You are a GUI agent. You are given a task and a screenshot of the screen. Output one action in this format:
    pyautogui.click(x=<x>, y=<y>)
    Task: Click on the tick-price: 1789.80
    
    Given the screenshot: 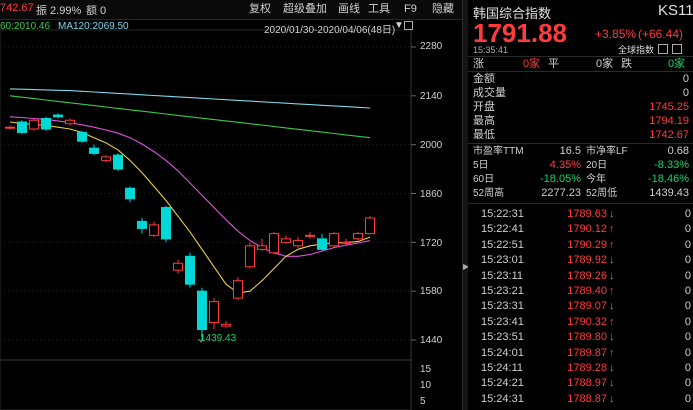 What is the action you would take?
    pyautogui.click(x=587, y=337)
    